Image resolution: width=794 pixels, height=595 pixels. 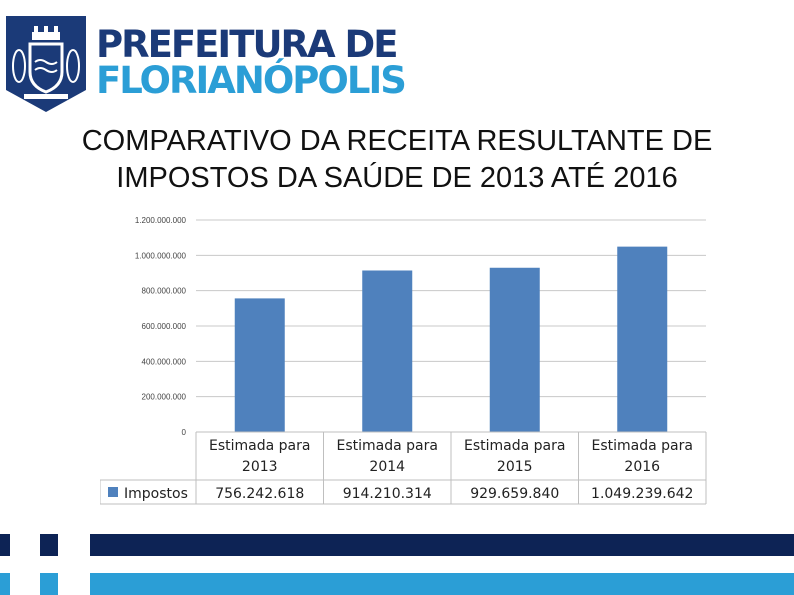 What do you see at coordinates (442, 545) in the screenshot?
I see `footer-navy-band` at bounding box center [442, 545].